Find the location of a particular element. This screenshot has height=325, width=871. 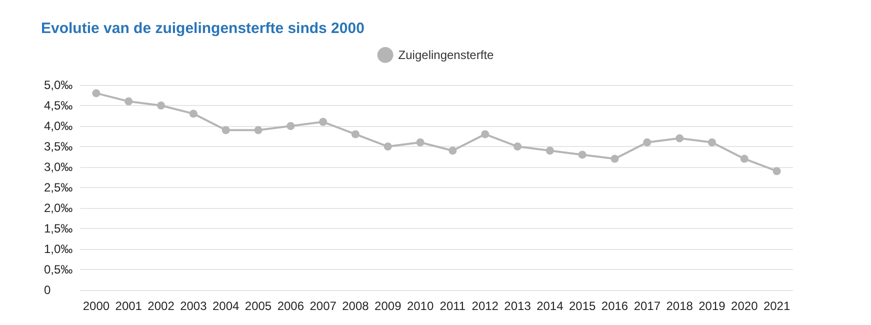

y-tick-label: 1,0‰ is located at coordinates (58, 249).